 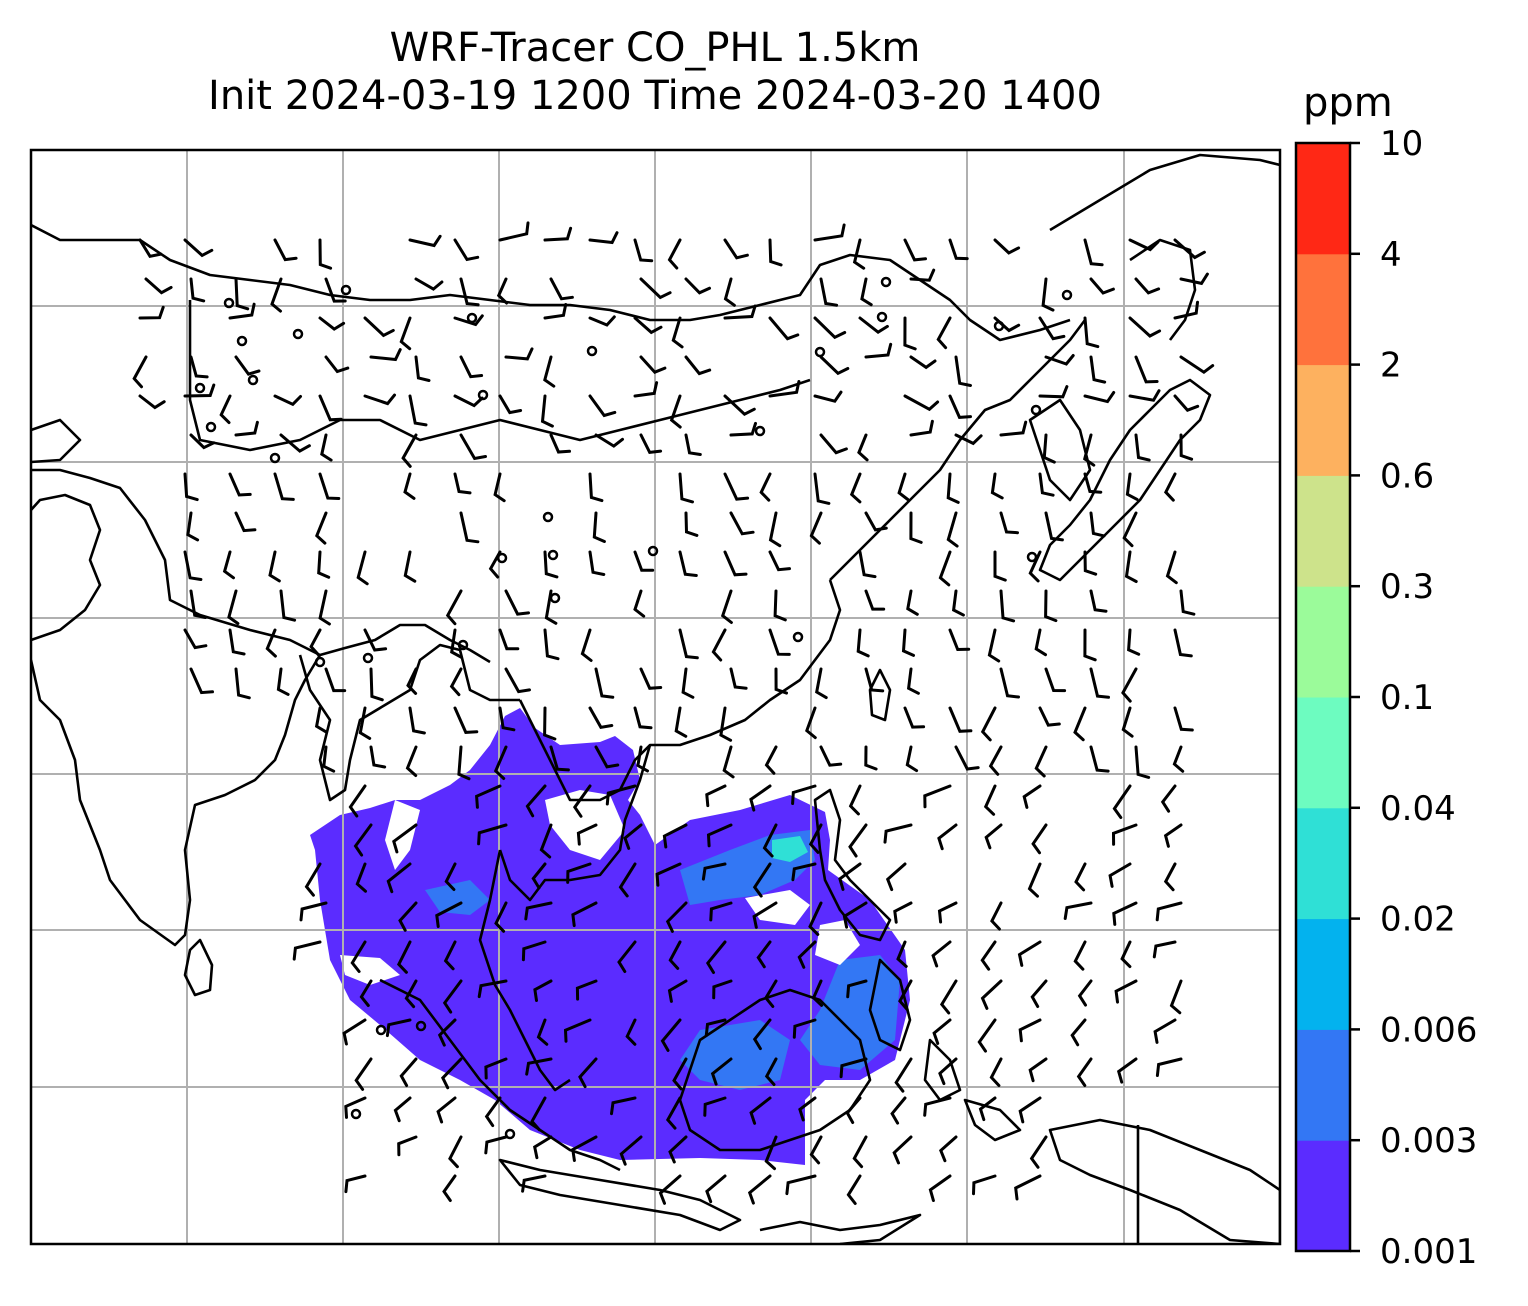 I want to click on co-tracer-plume, so click(x=610, y=936).